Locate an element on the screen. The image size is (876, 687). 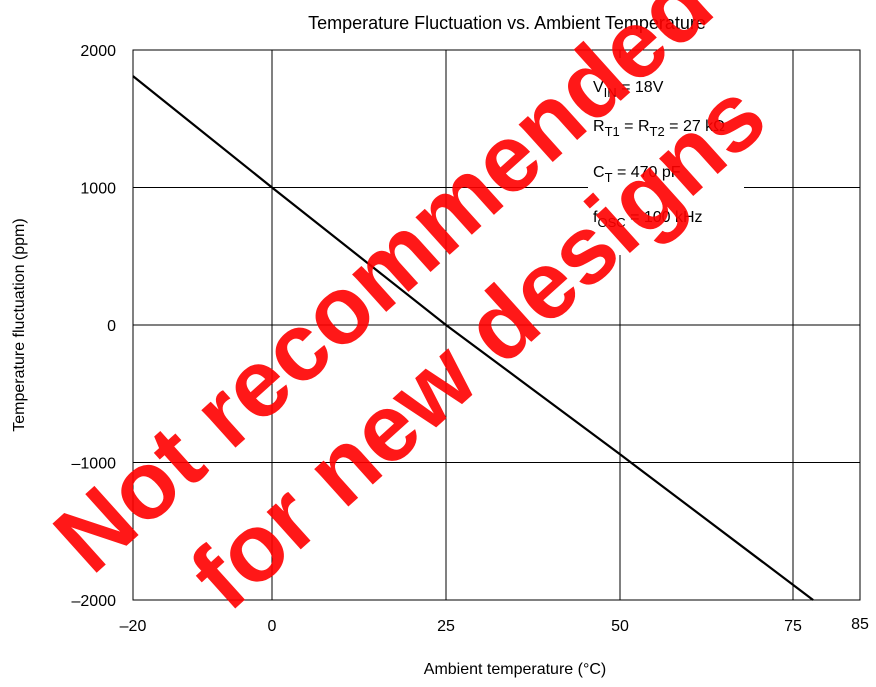
x-tick-label: 25 is located at coordinates (446, 626).